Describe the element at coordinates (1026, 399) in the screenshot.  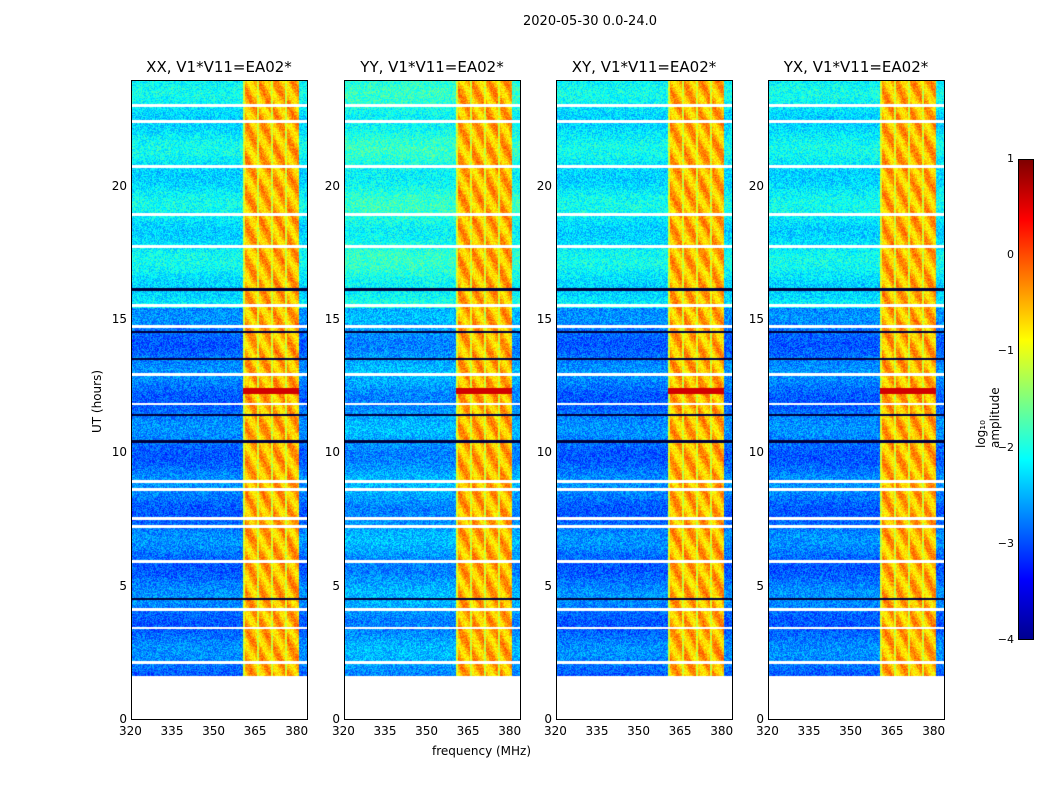
I see `colorbar` at that location.